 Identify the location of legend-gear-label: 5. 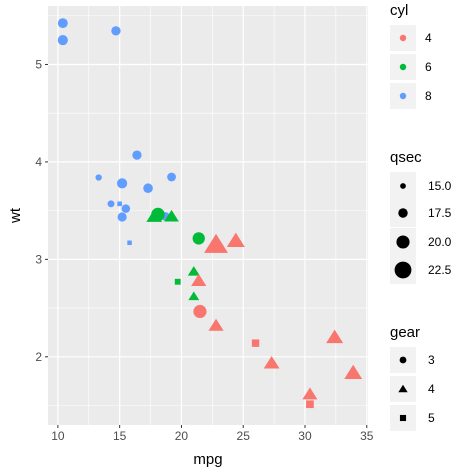
(431, 418).